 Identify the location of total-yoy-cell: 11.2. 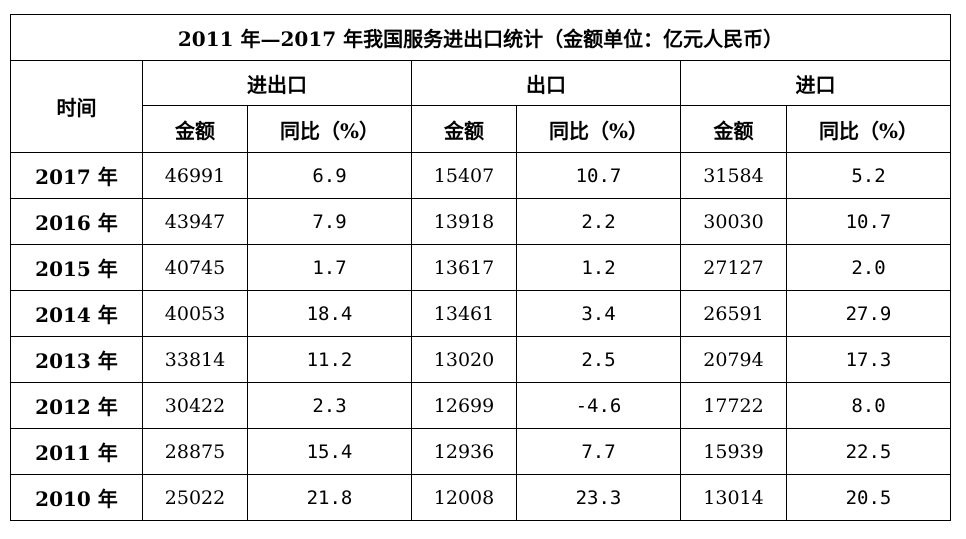
(329, 359).